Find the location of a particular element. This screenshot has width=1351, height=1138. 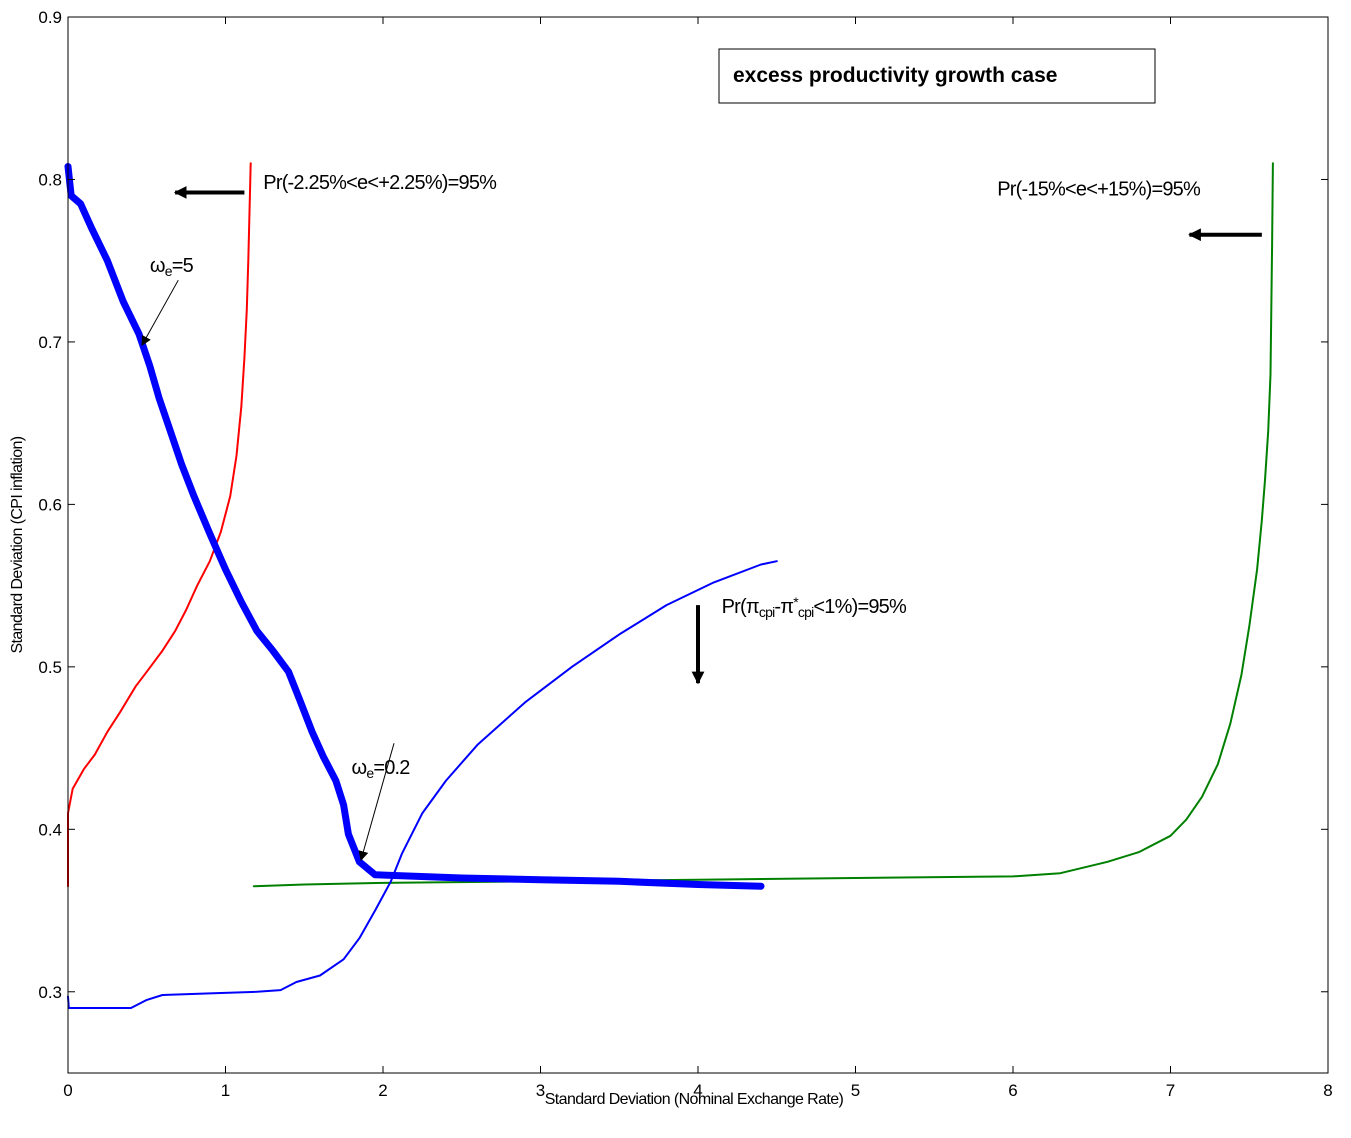

legend-box-text: excess productivity growth case is located at coordinates (895, 75).